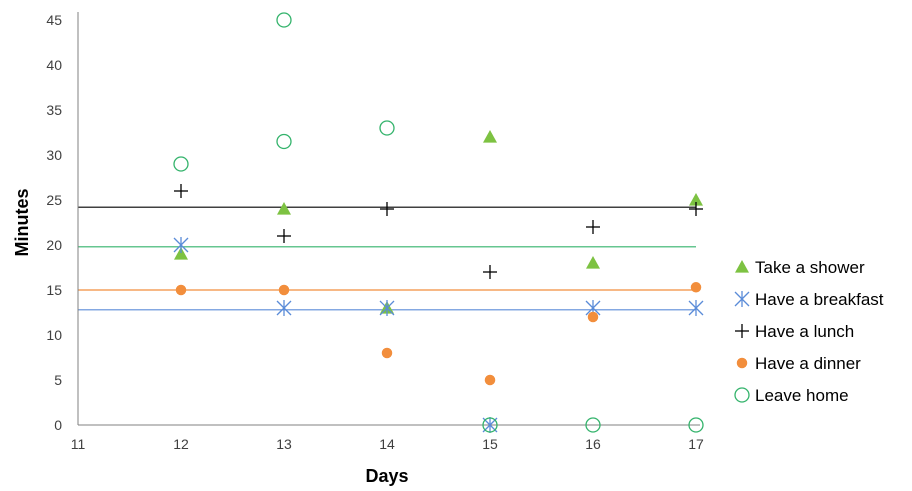 The image size is (912, 491). What do you see at coordinates (78, 444) in the screenshot?
I see `x-tick-label: 11` at bounding box center [78, 444].